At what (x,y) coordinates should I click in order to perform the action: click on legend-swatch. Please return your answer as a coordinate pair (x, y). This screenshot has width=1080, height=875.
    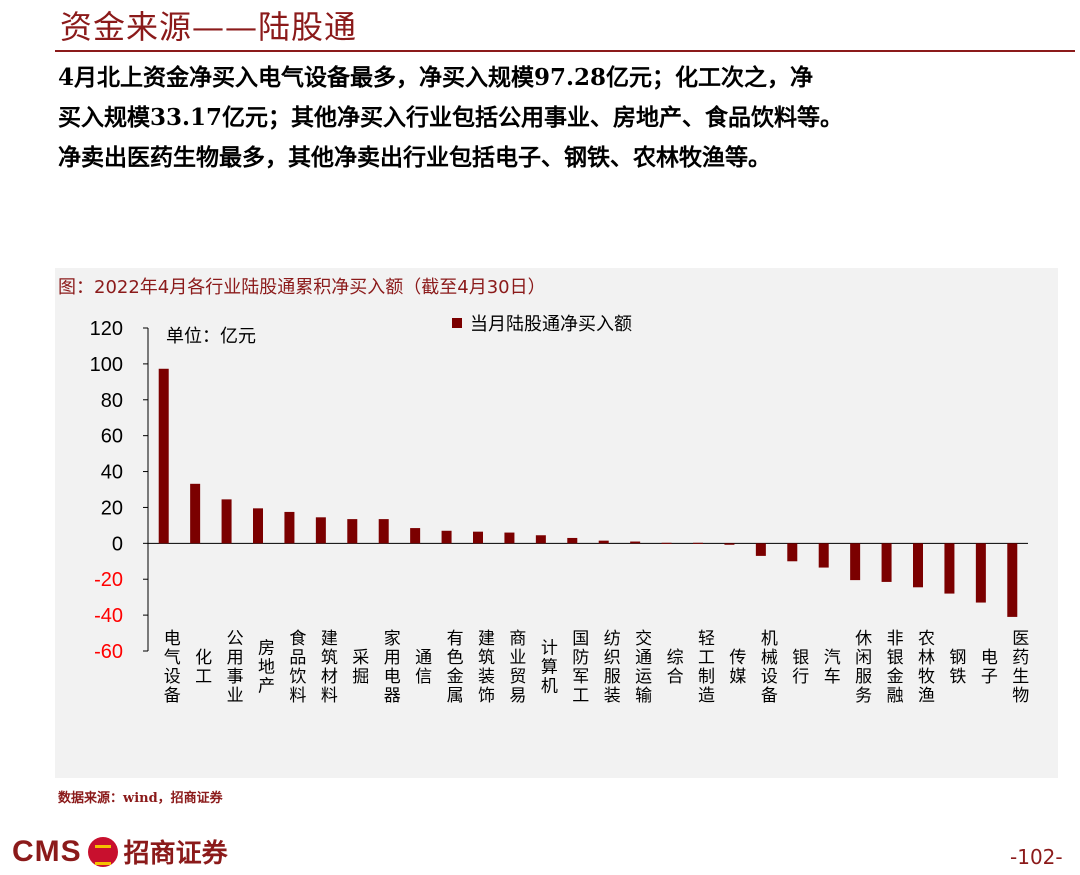
    Looking at the image, I should click on (457, 323).